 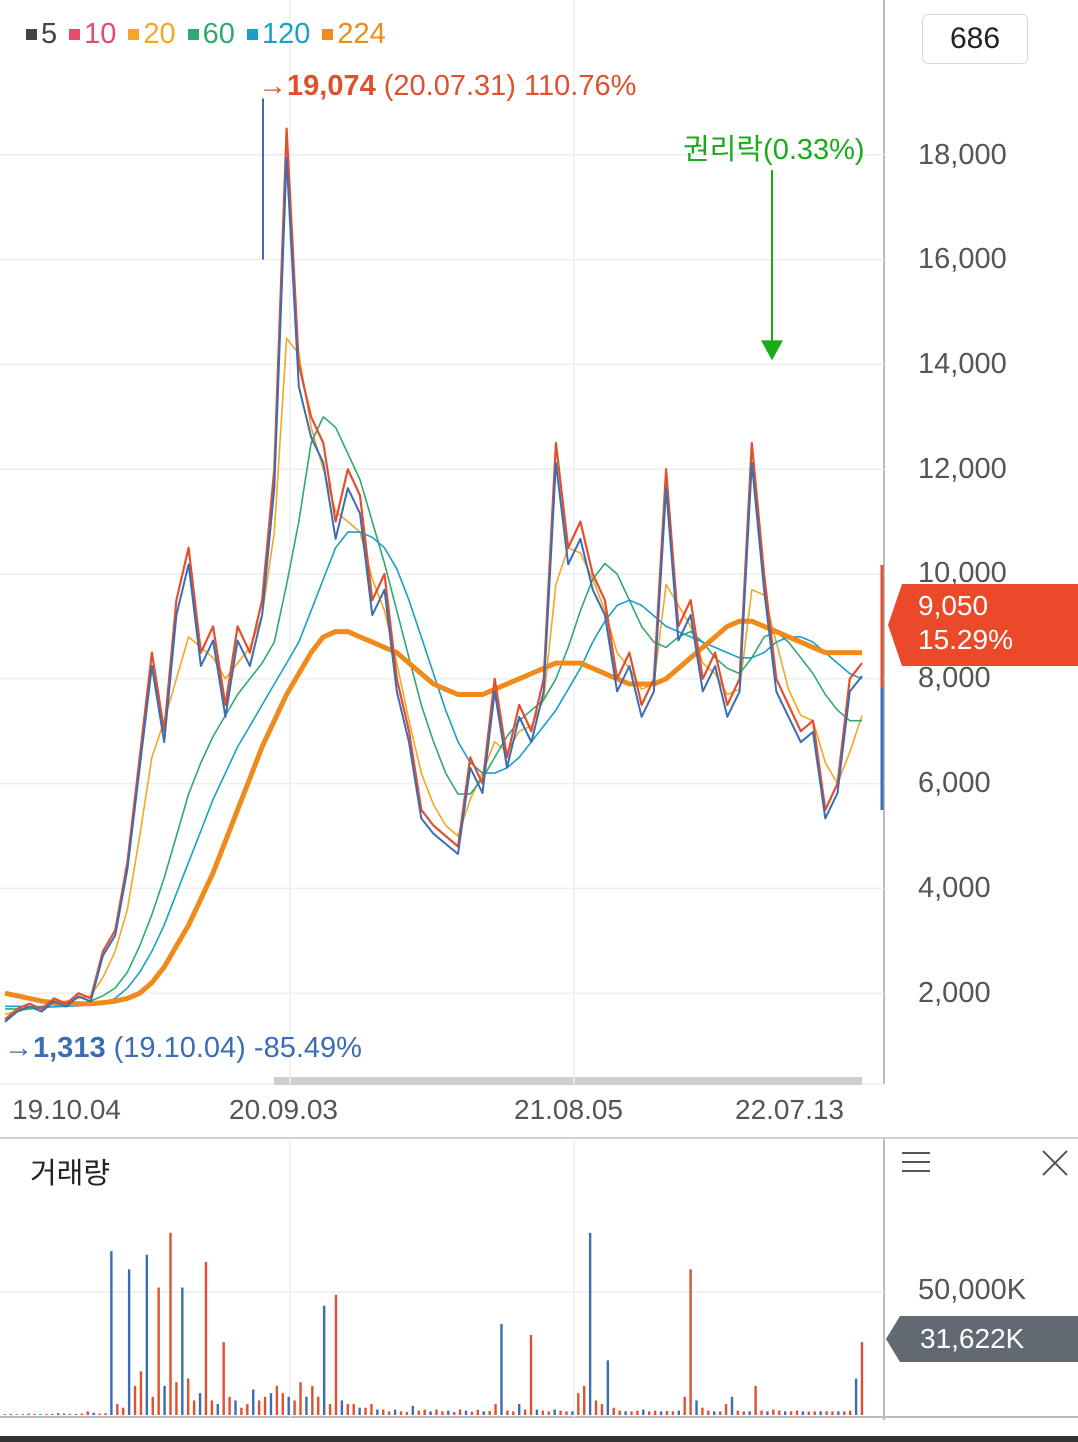 I want to click on current-change: 15.29%, so click(x=965, y=639).